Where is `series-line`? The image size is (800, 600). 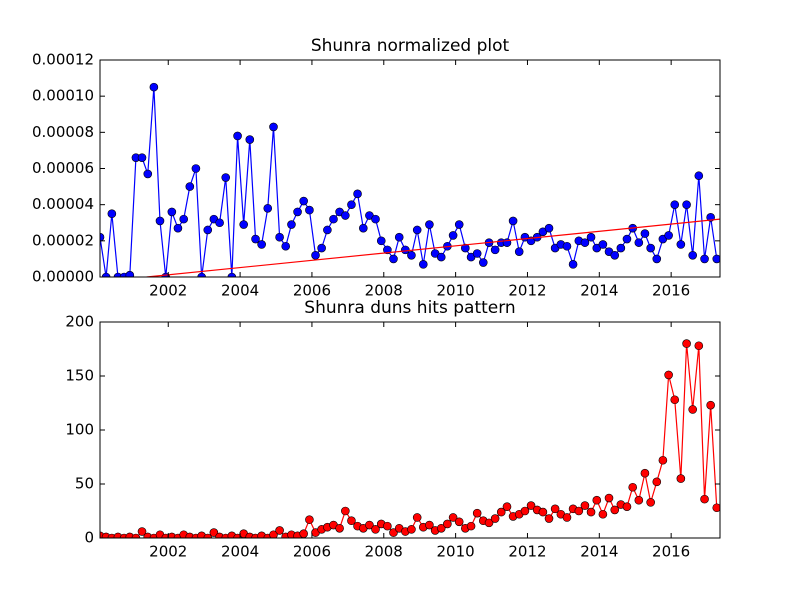 series-line is located at coordinates (433, 247).